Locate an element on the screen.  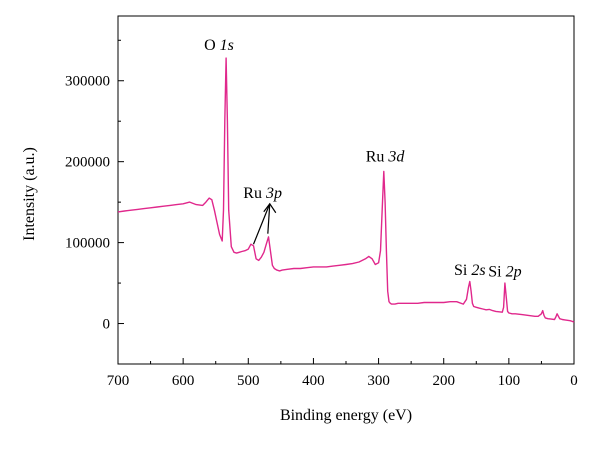
arrowhead is located at coordinates (270, 208).